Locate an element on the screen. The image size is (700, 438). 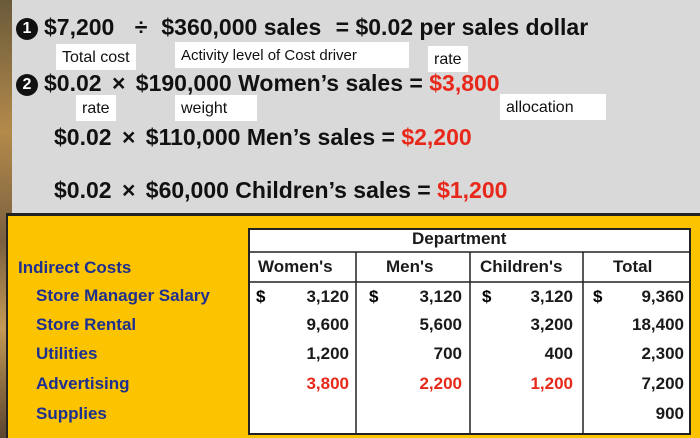
label-activity: Activity level of Cost driver is located at coordinates (292, 55).